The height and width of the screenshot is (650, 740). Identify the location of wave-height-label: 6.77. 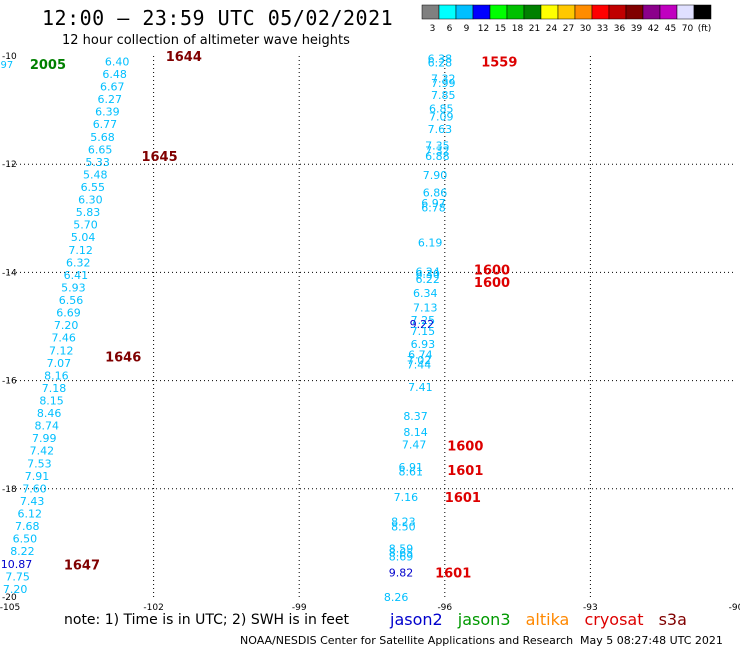
(105, 124).